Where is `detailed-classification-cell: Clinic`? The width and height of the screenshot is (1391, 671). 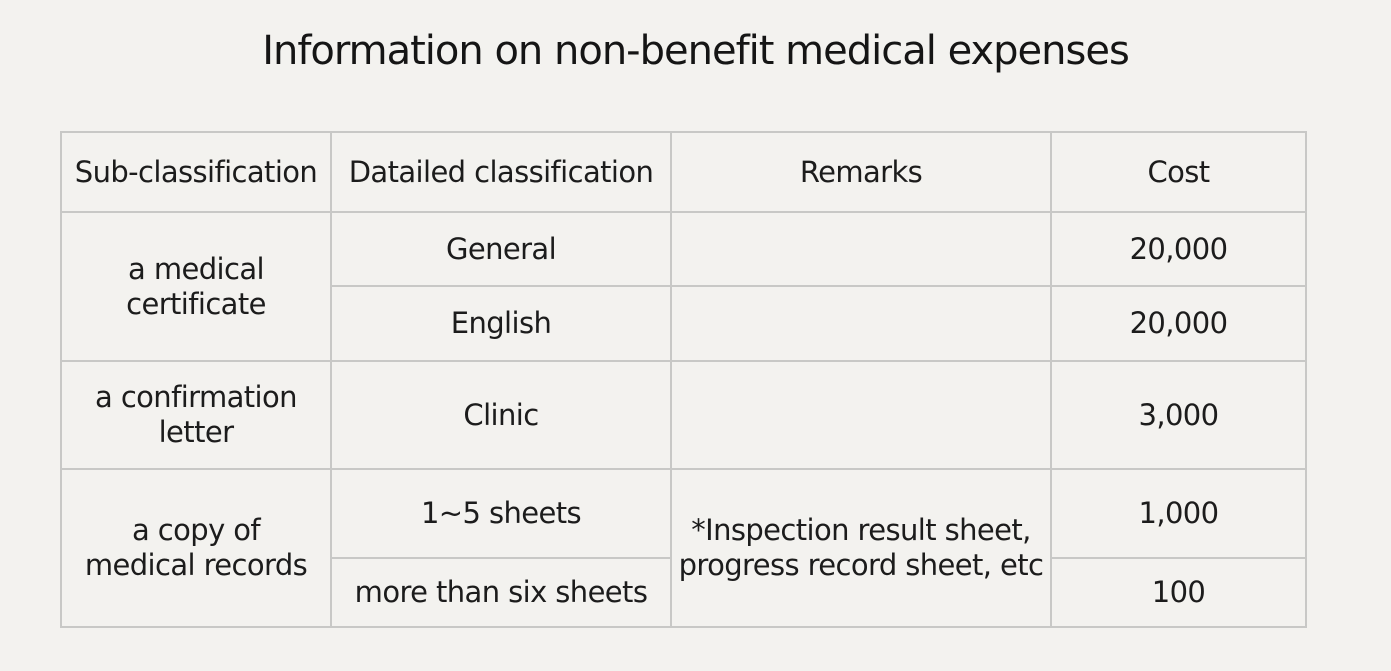 detailed-classification-cell: Clinic is located at coordinates (501, 415).